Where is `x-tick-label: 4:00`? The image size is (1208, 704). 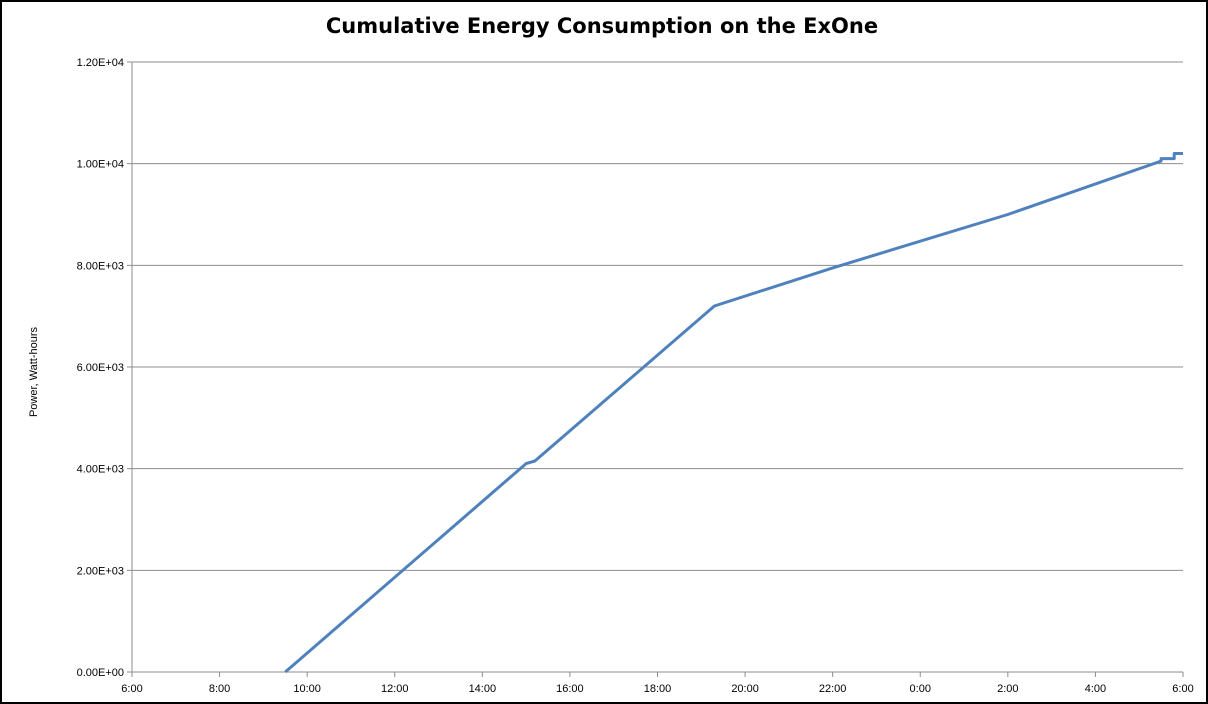
x-tick-label: 4:00 is located at coordinates (1095, 689).